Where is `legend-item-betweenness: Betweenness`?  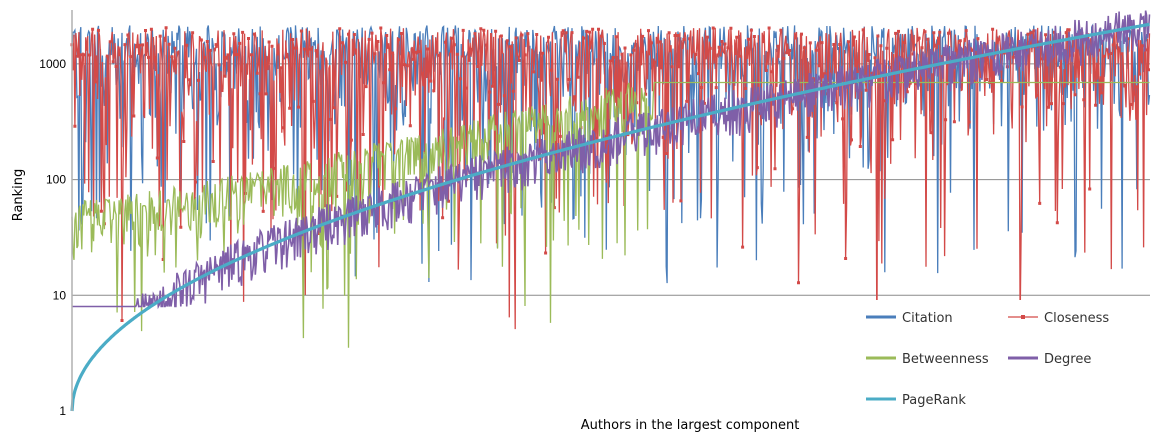
legend-item-betweenness: Betweenness is located at coordinates (927, 359).